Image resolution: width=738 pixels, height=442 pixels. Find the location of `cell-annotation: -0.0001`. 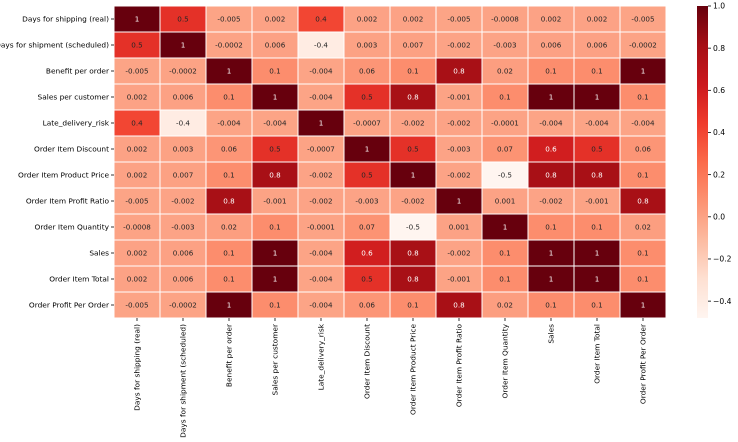

cell-annotation: -0.0001 is located at coordinates (505, 123).